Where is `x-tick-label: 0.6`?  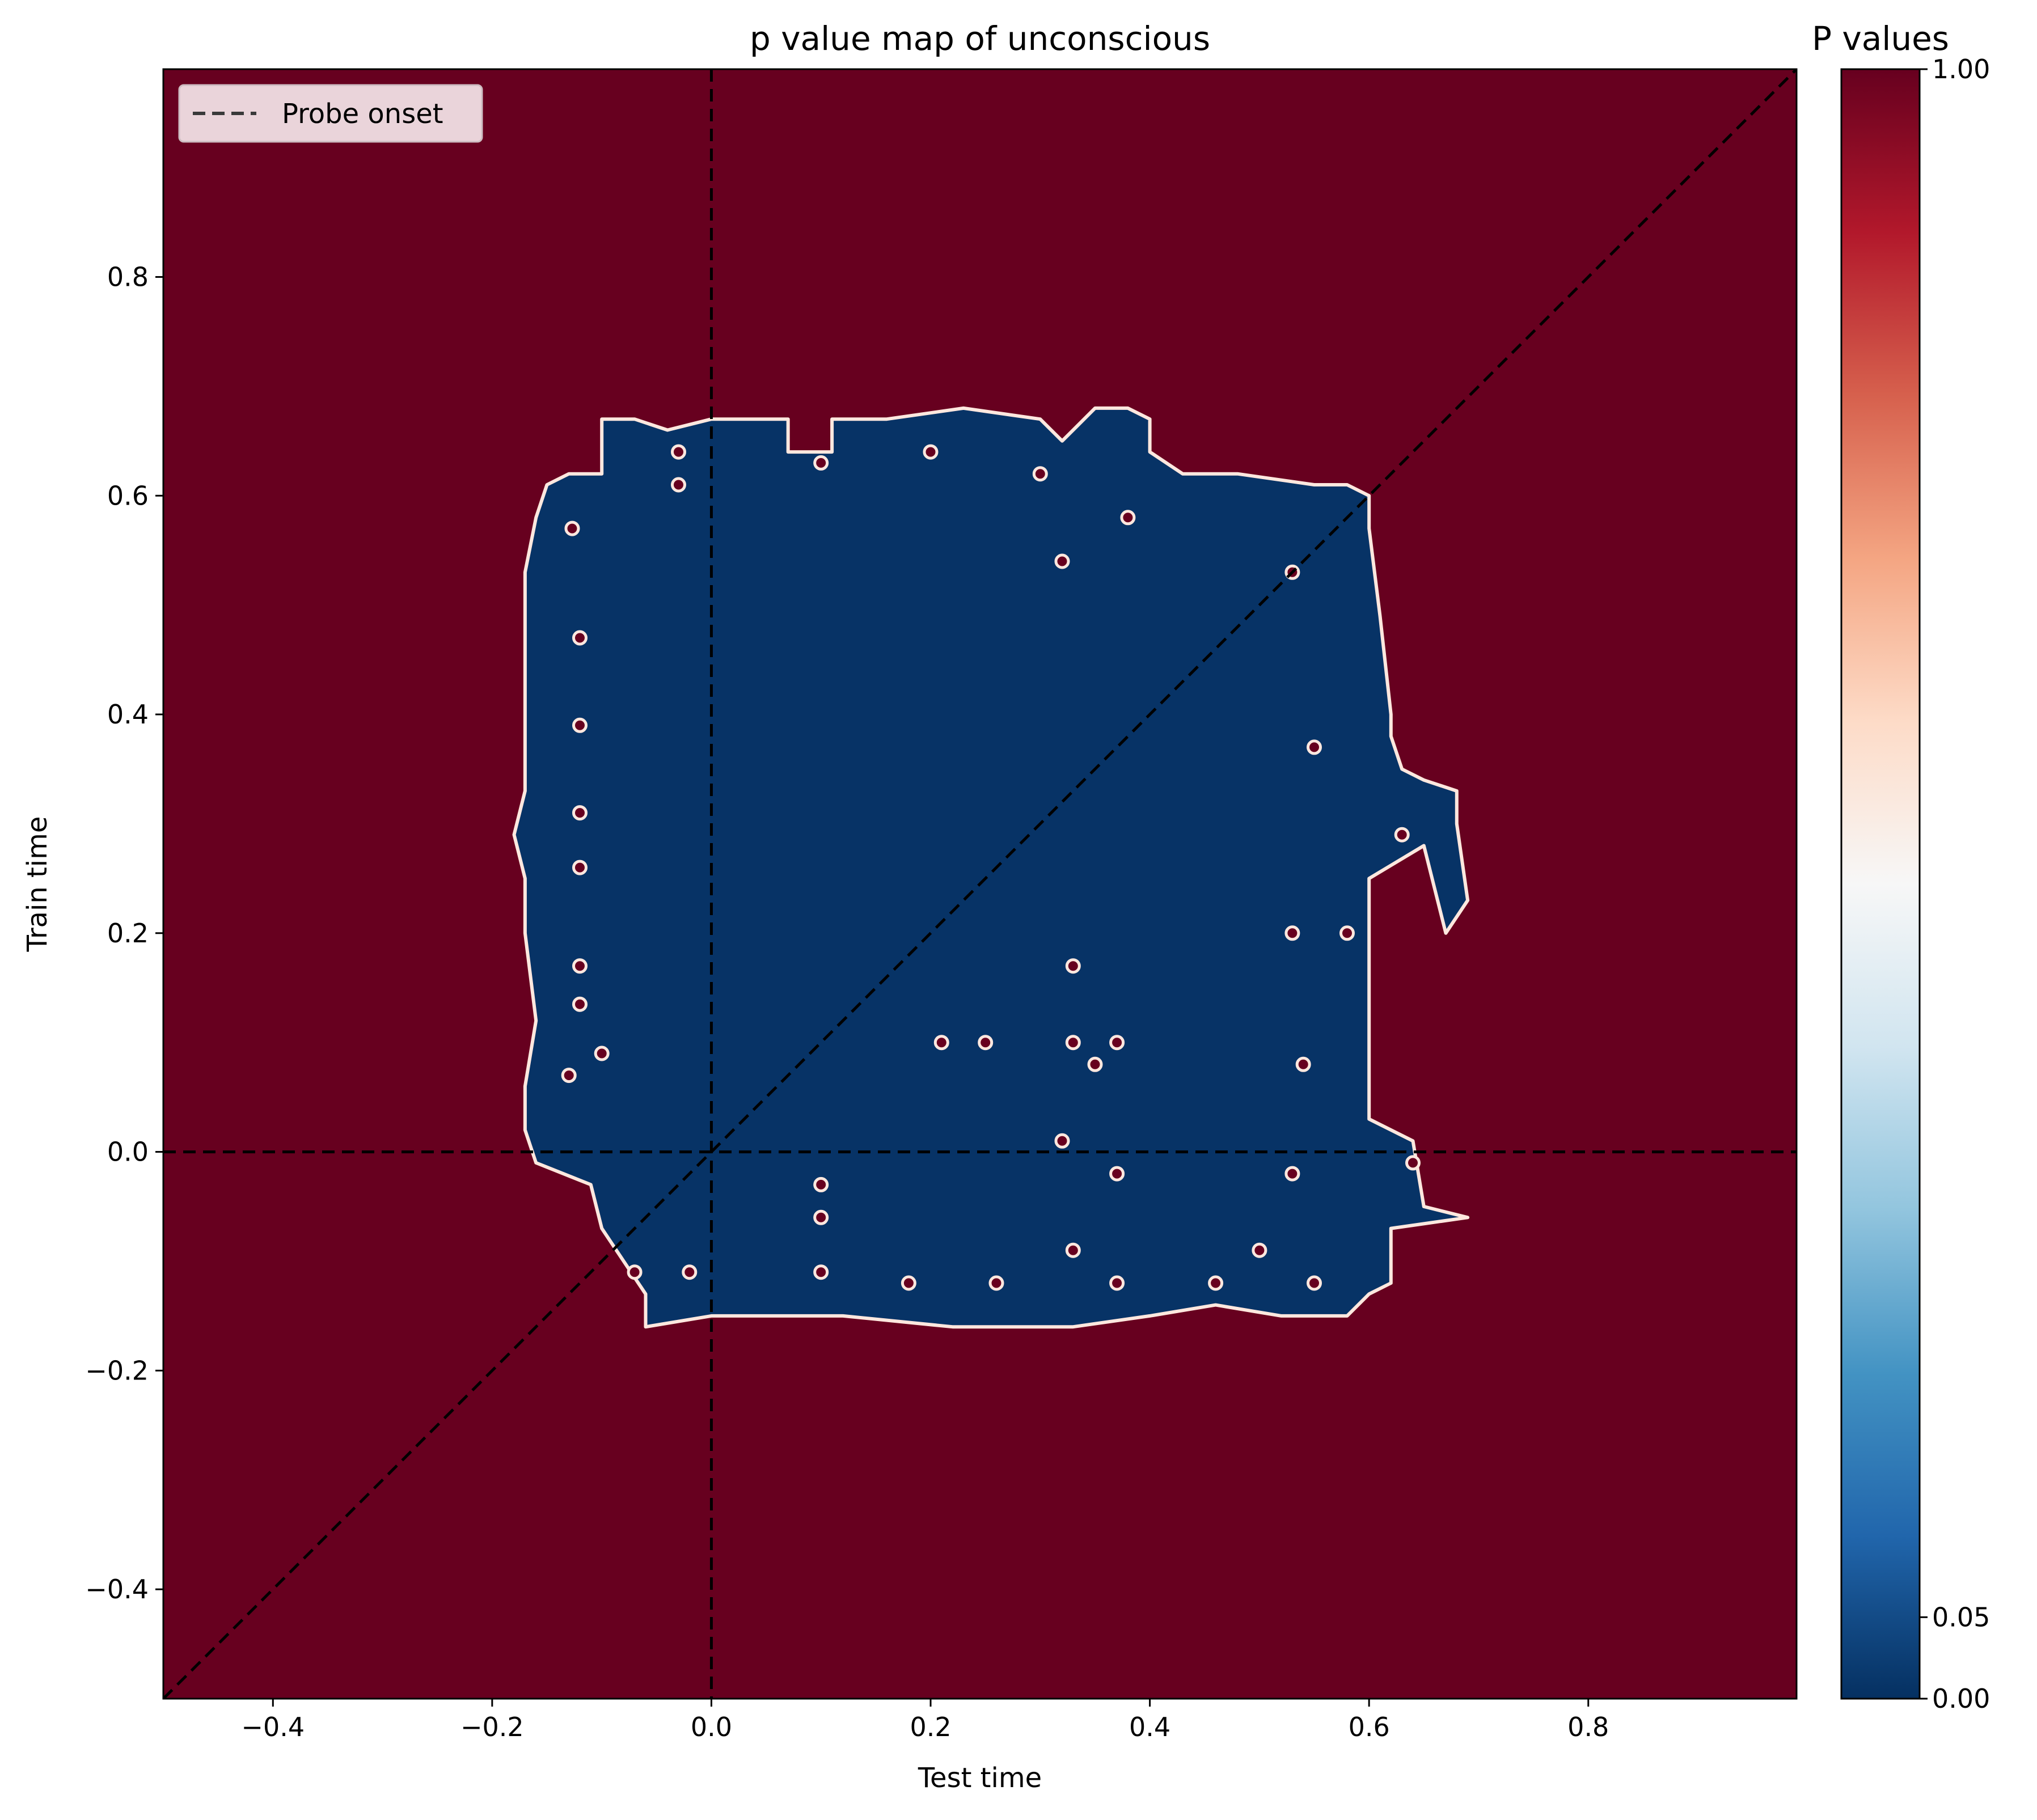
x-tick-label: 0.6 is located at coordinates (1370, 1727).